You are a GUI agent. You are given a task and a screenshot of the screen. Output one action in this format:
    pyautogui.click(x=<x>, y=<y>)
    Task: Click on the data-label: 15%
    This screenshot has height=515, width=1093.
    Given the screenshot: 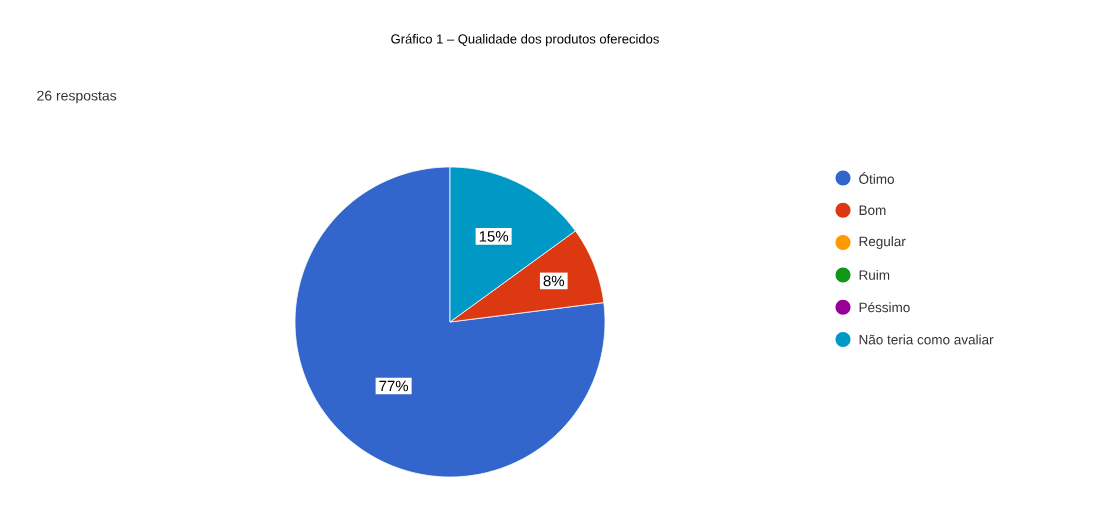 What is the action you would take?
    pyautogui.click(x=494, y=236)
    